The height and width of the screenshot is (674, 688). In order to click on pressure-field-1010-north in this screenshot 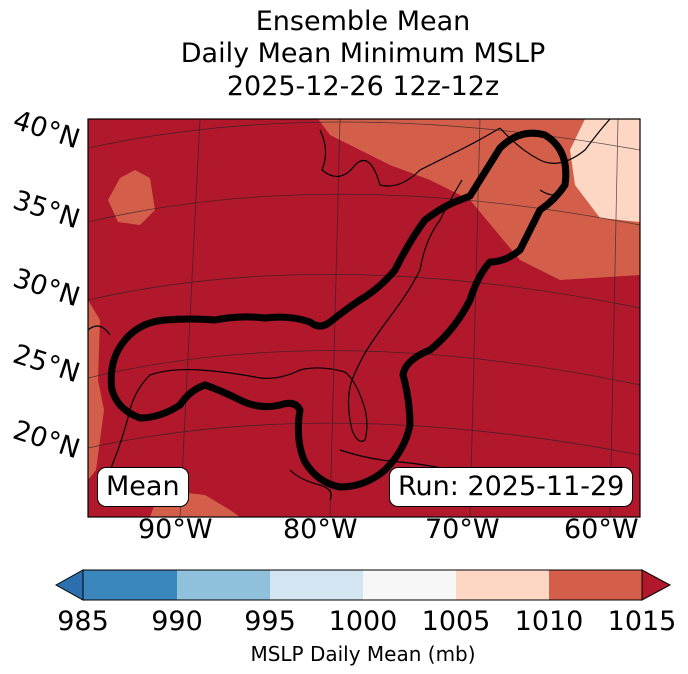, I will do `click(479, 199)`.